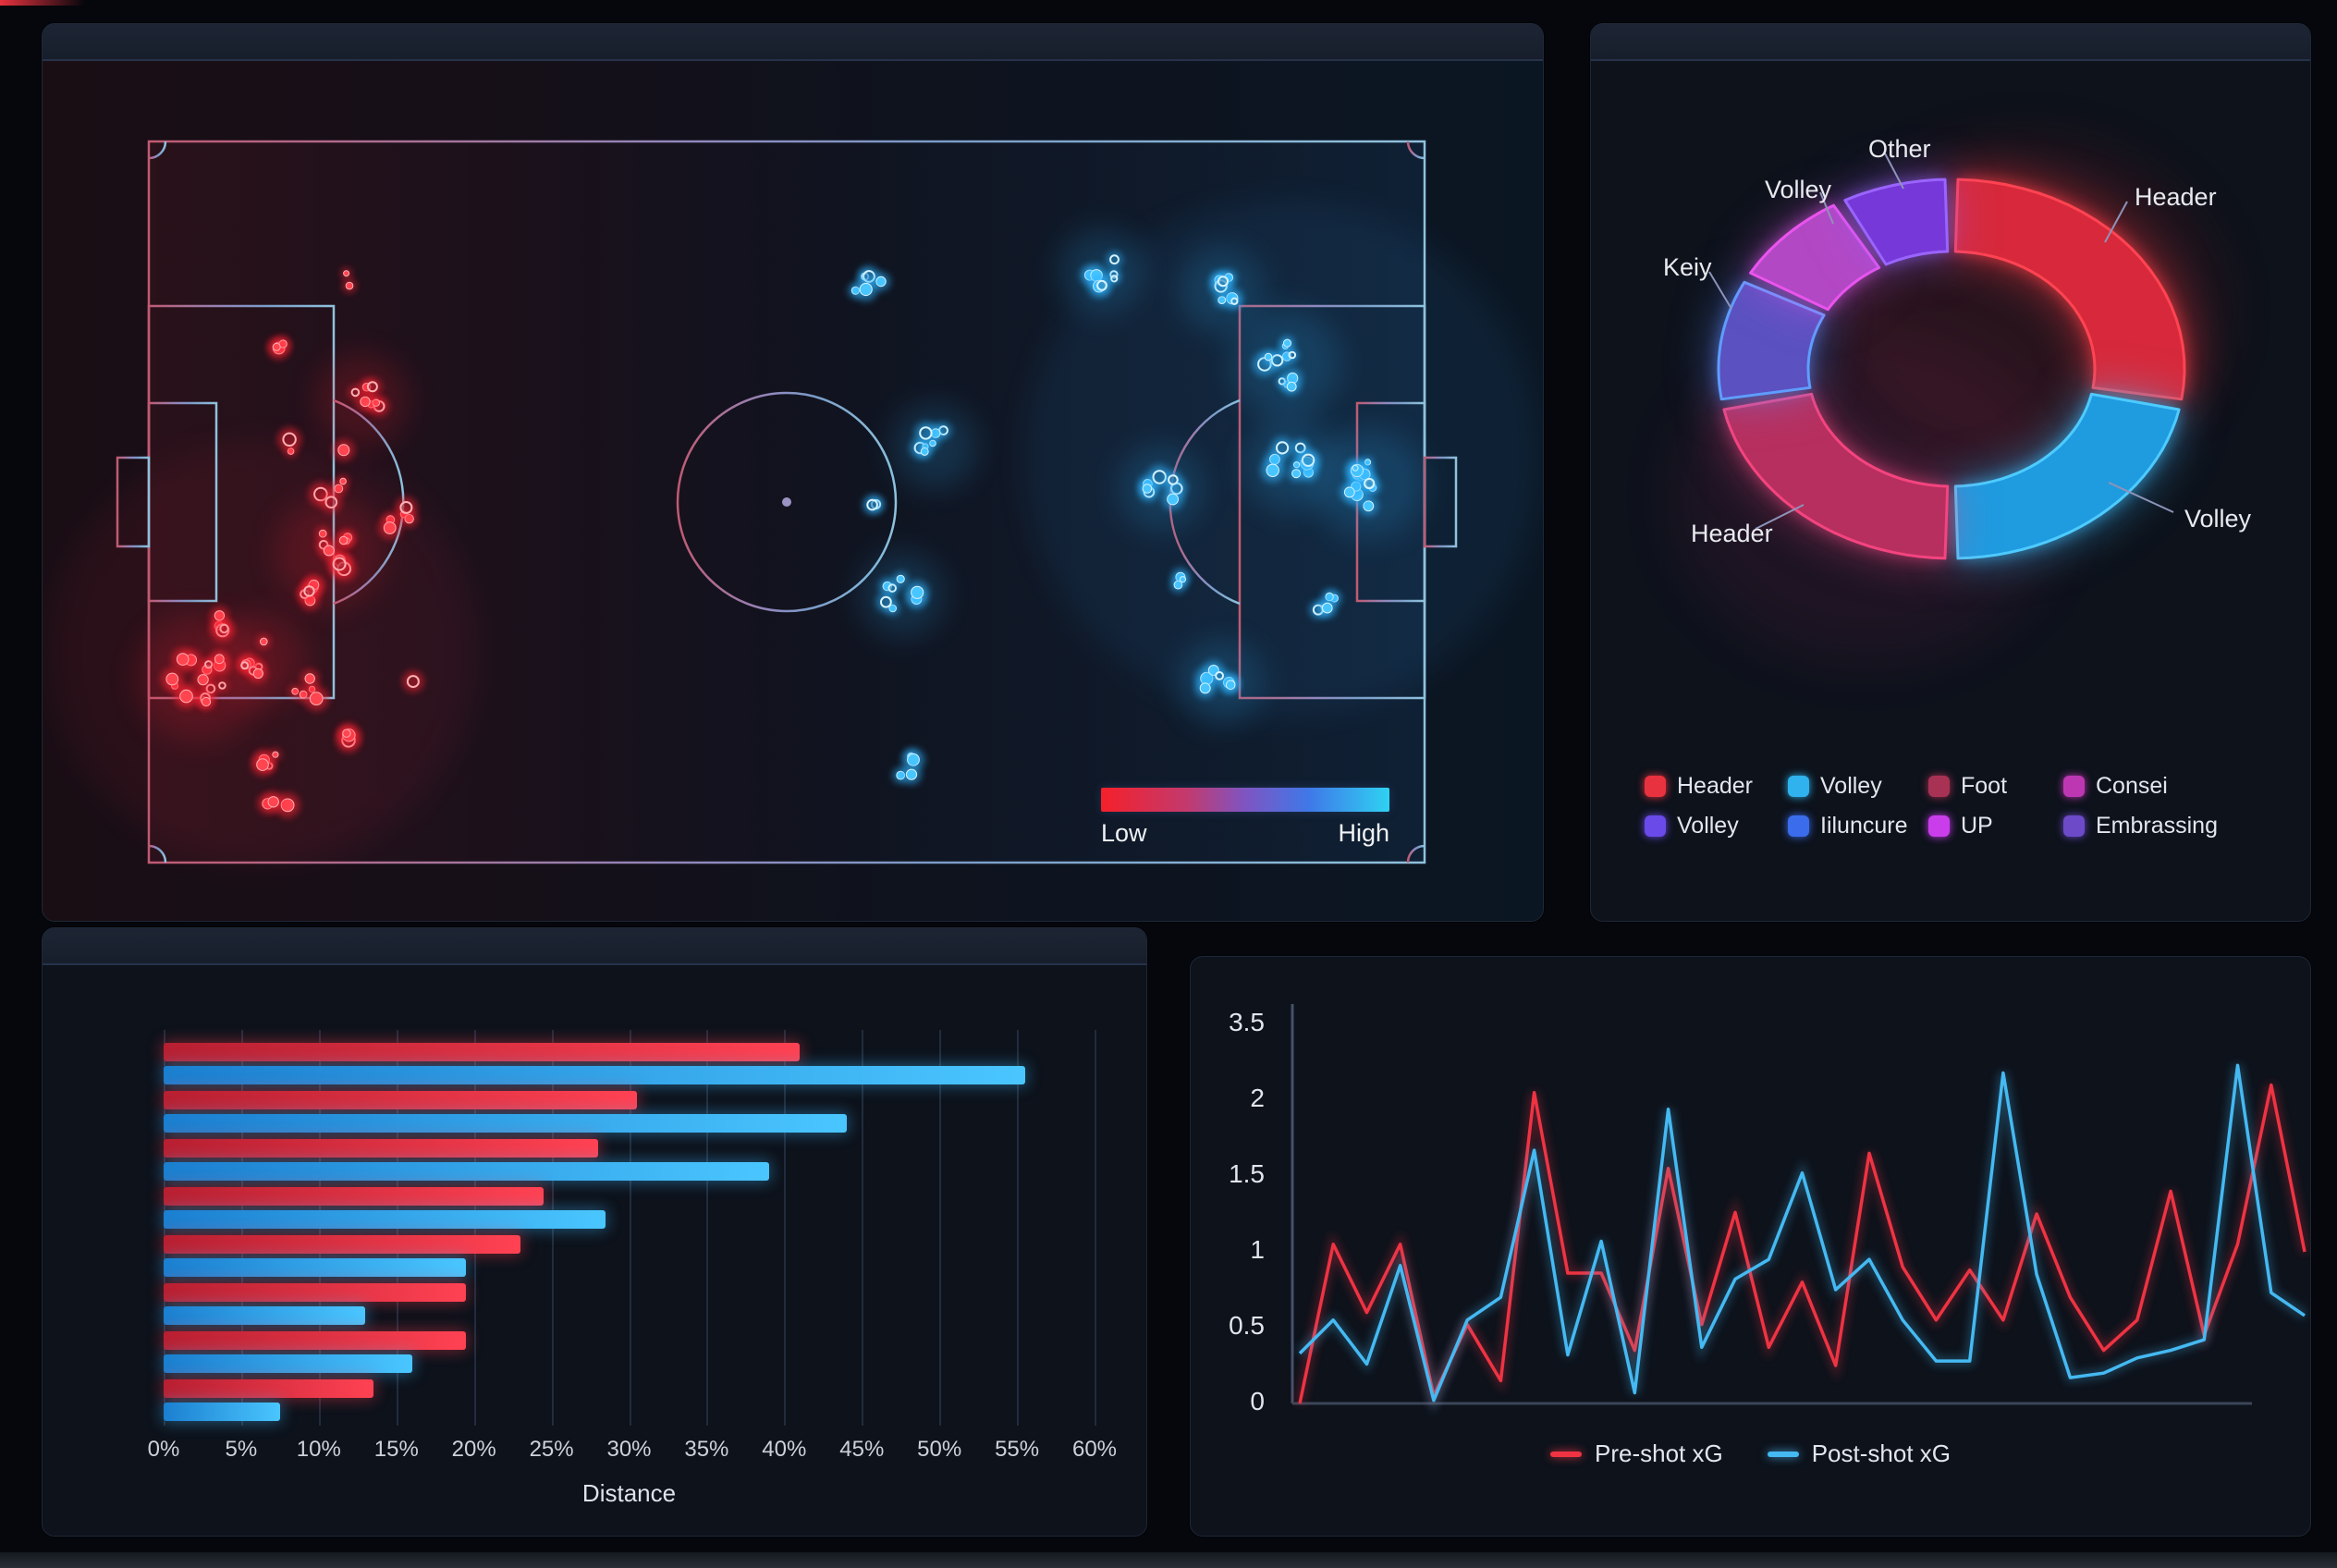 The height and width of the screenshot is (1568, 2337). Describe the element at coordinates (1750, 1453) in the screenshot. I see `line-chart-legend: Pre-shot xG Post-shot xG` at that location.